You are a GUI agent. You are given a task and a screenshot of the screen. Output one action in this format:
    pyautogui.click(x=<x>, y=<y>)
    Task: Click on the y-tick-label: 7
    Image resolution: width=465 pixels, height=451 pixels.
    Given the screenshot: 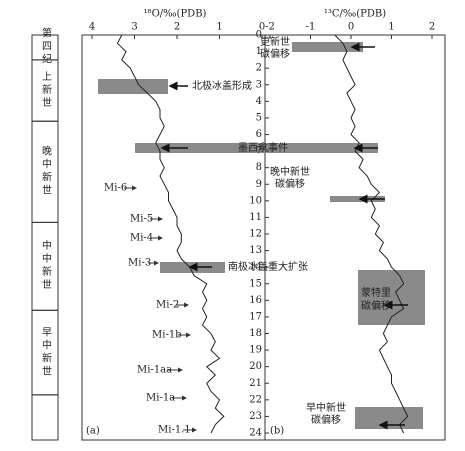 What is the action you would take?
    pyautogui.click(x=259, y=151)
    